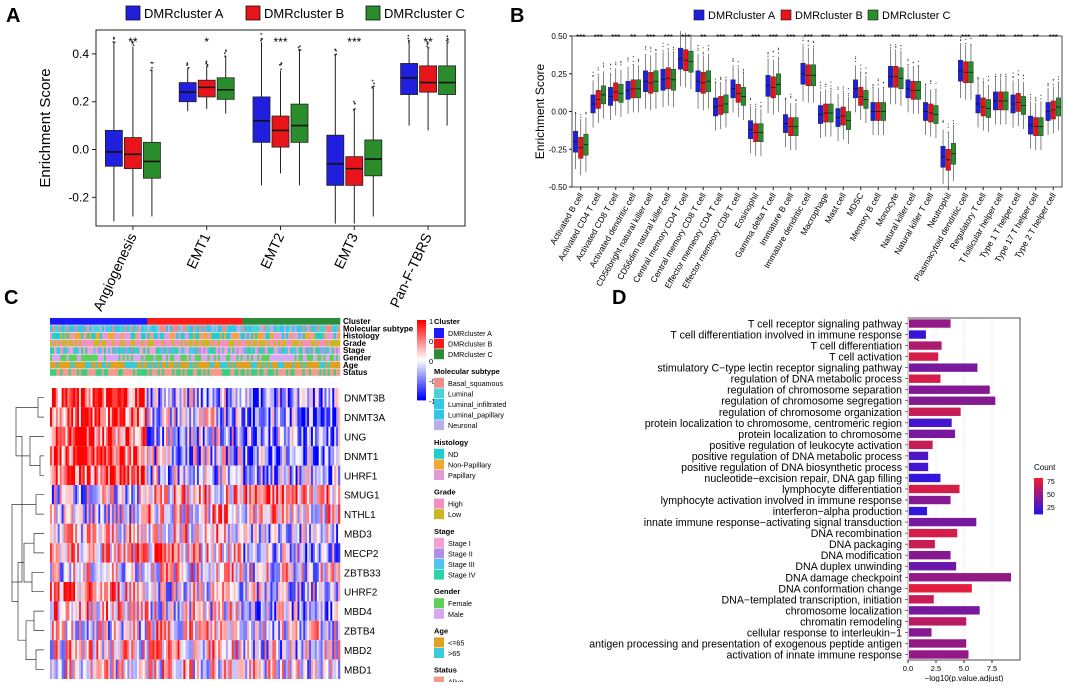 The image size is (1065, 687). I want to click on colorbar-tick: 1, so click(431, 321).